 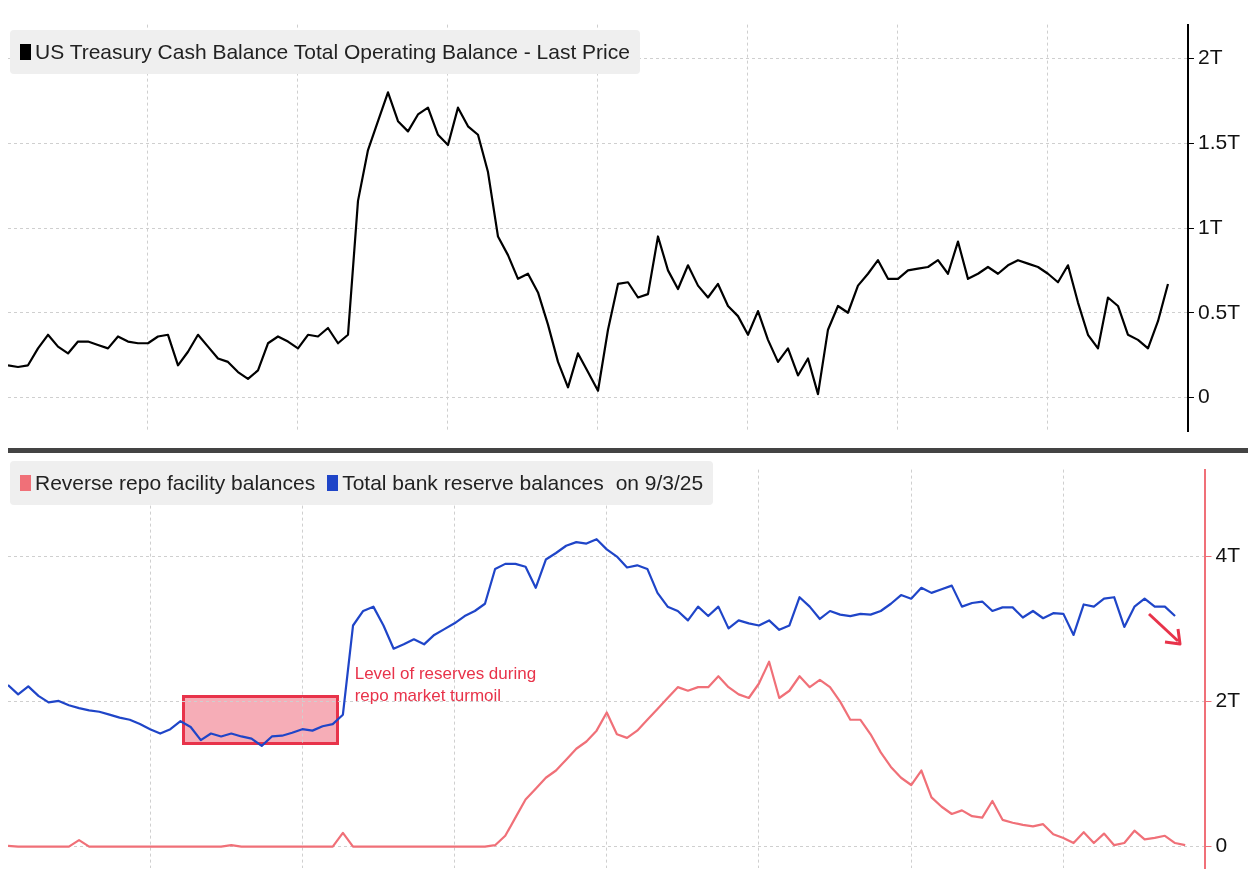 I want to click on y-tick-label: 1.5T, so click(x=1219, y=142).